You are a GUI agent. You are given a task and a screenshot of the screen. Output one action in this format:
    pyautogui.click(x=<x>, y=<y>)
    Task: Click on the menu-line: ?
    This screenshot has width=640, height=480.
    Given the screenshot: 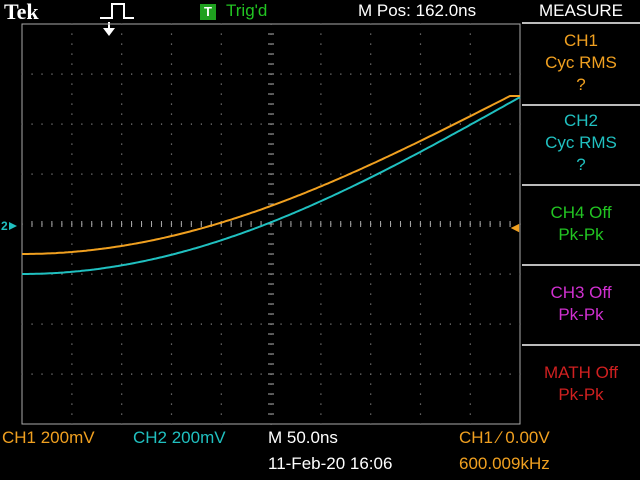 What is the action you would take?
    pyautogui.click(x=581, y=84)
    